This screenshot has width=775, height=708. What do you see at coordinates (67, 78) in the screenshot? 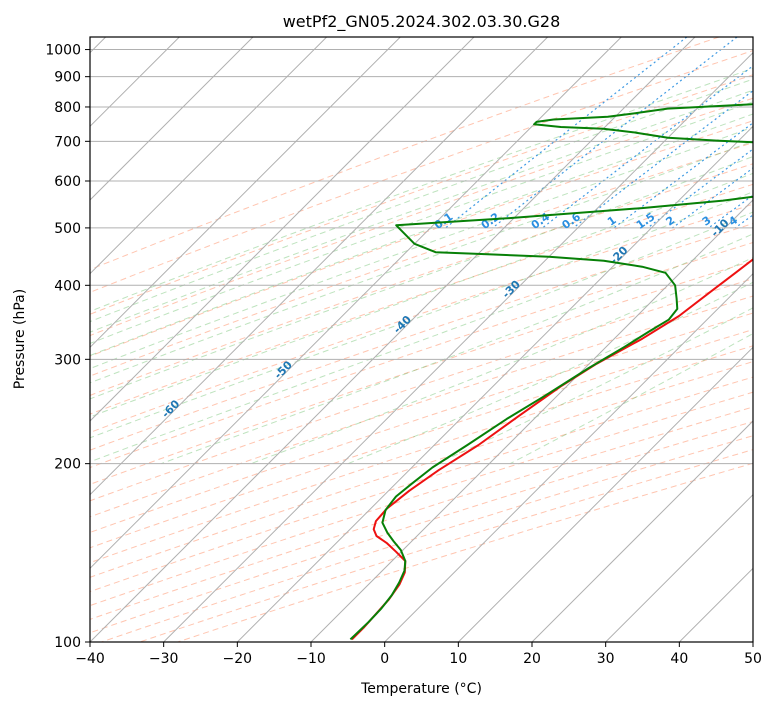
I see `y-tick-label: 900` at bounding box center [67, 78].